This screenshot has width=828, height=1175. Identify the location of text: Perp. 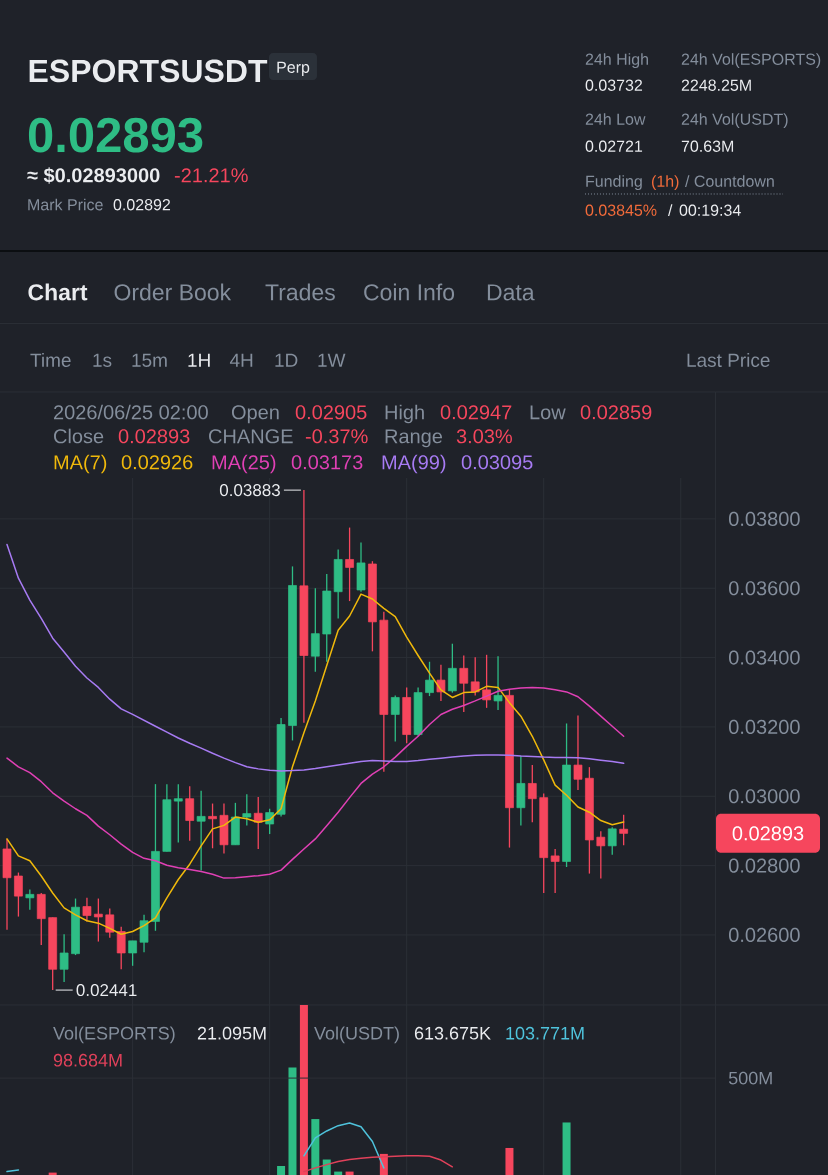
(293, 69).